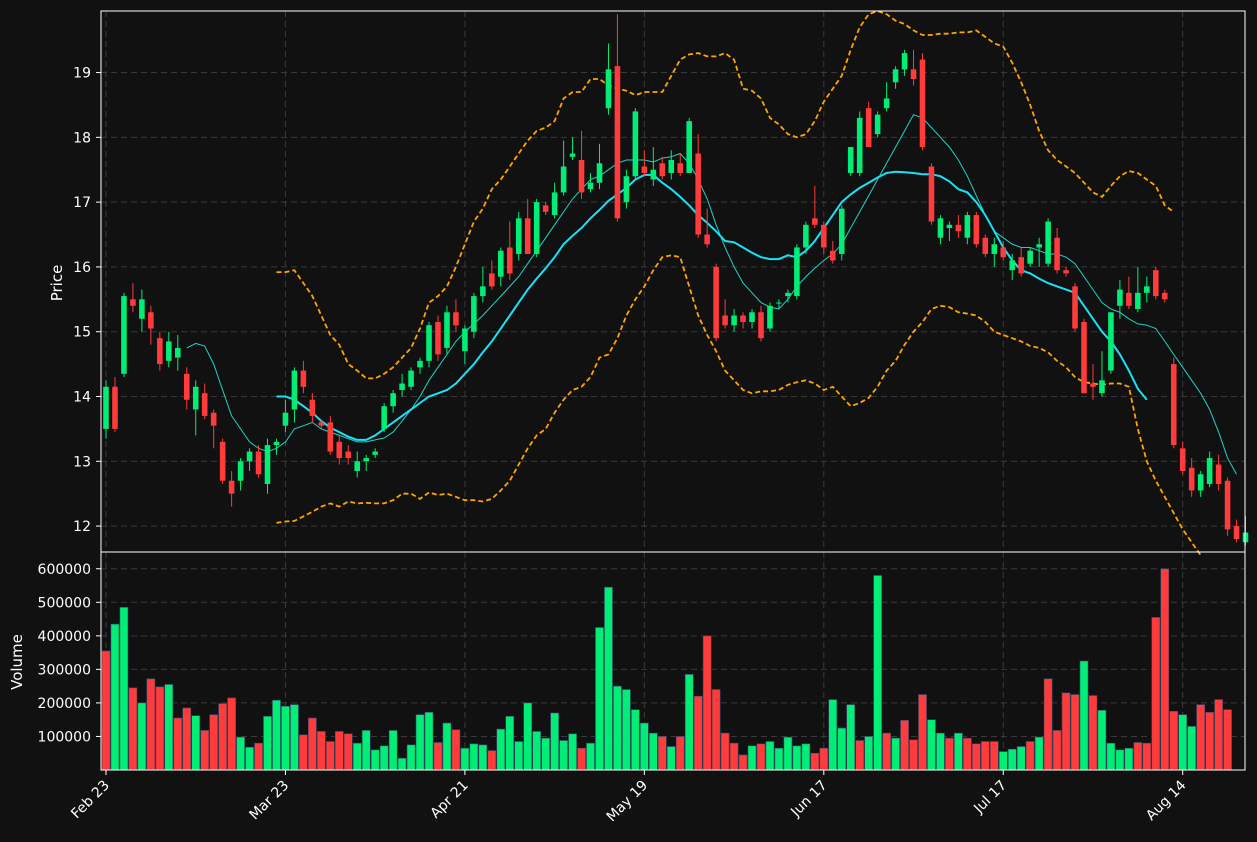 This screenshot has height=842, width=1257. Describe the element at coordinates (64, 570) in the screenshot. I see `volume-tick-label: 600000` at that location.